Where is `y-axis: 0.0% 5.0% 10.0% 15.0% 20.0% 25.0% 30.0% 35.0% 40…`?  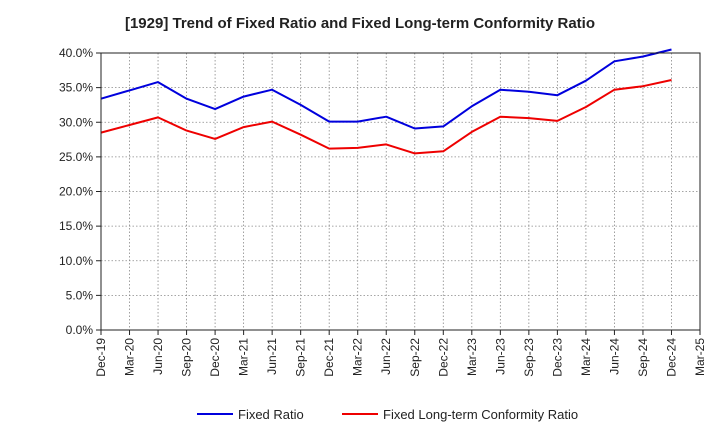
y-axis: 0.0% 5.0% 10.0% 15.0% 20.0% 25.0% 30.0% 35.0% 40… is located at coordinates (80, 191).